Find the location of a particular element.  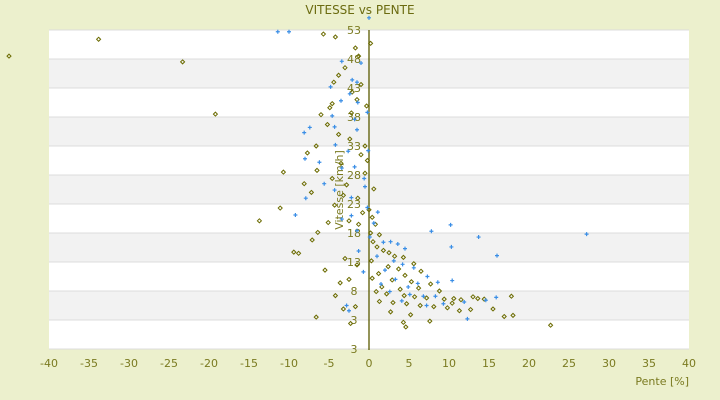

x-tick-label: -25 is located at coordinates (169, 363).